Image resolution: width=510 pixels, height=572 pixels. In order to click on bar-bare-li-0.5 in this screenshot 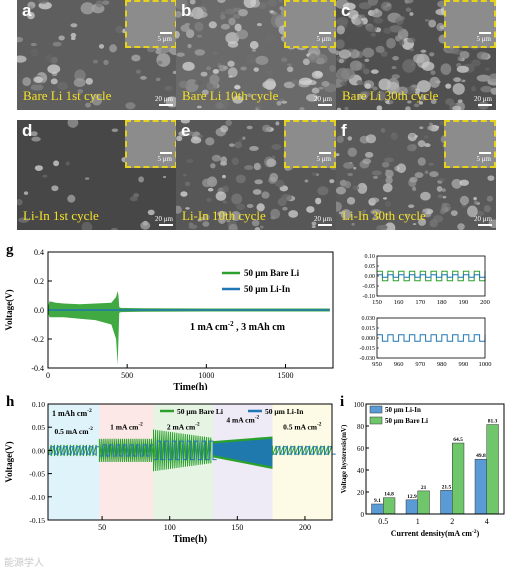, I will do `click(389, 506)`.